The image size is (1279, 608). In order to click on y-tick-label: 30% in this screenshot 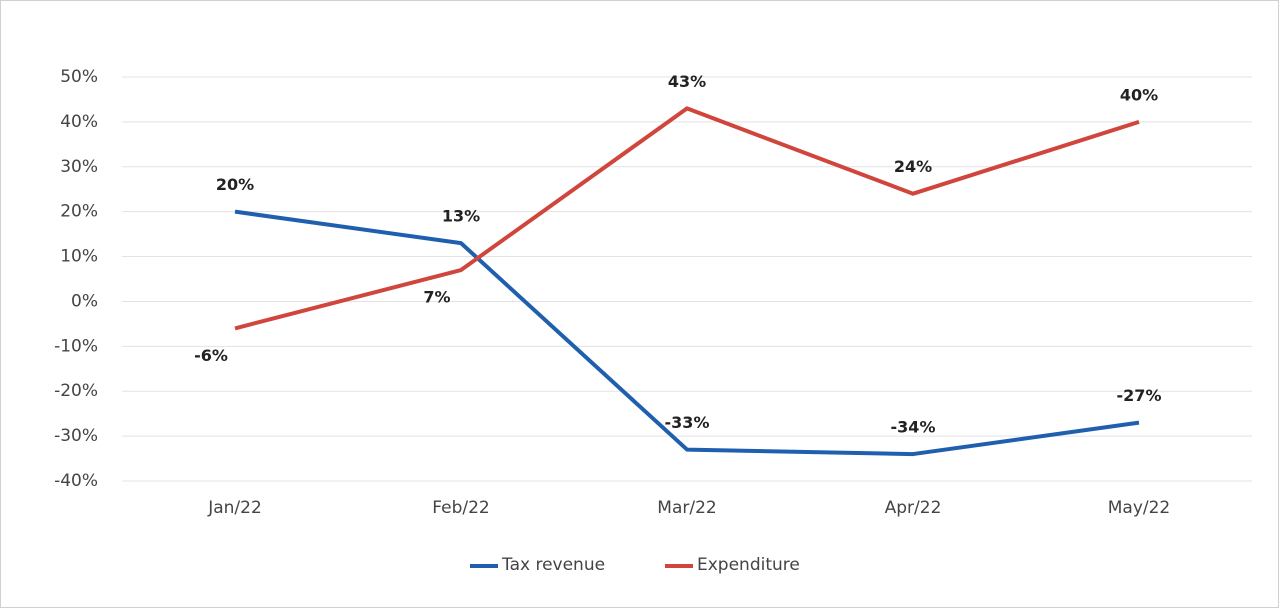, I will do `click(79, 167)`.